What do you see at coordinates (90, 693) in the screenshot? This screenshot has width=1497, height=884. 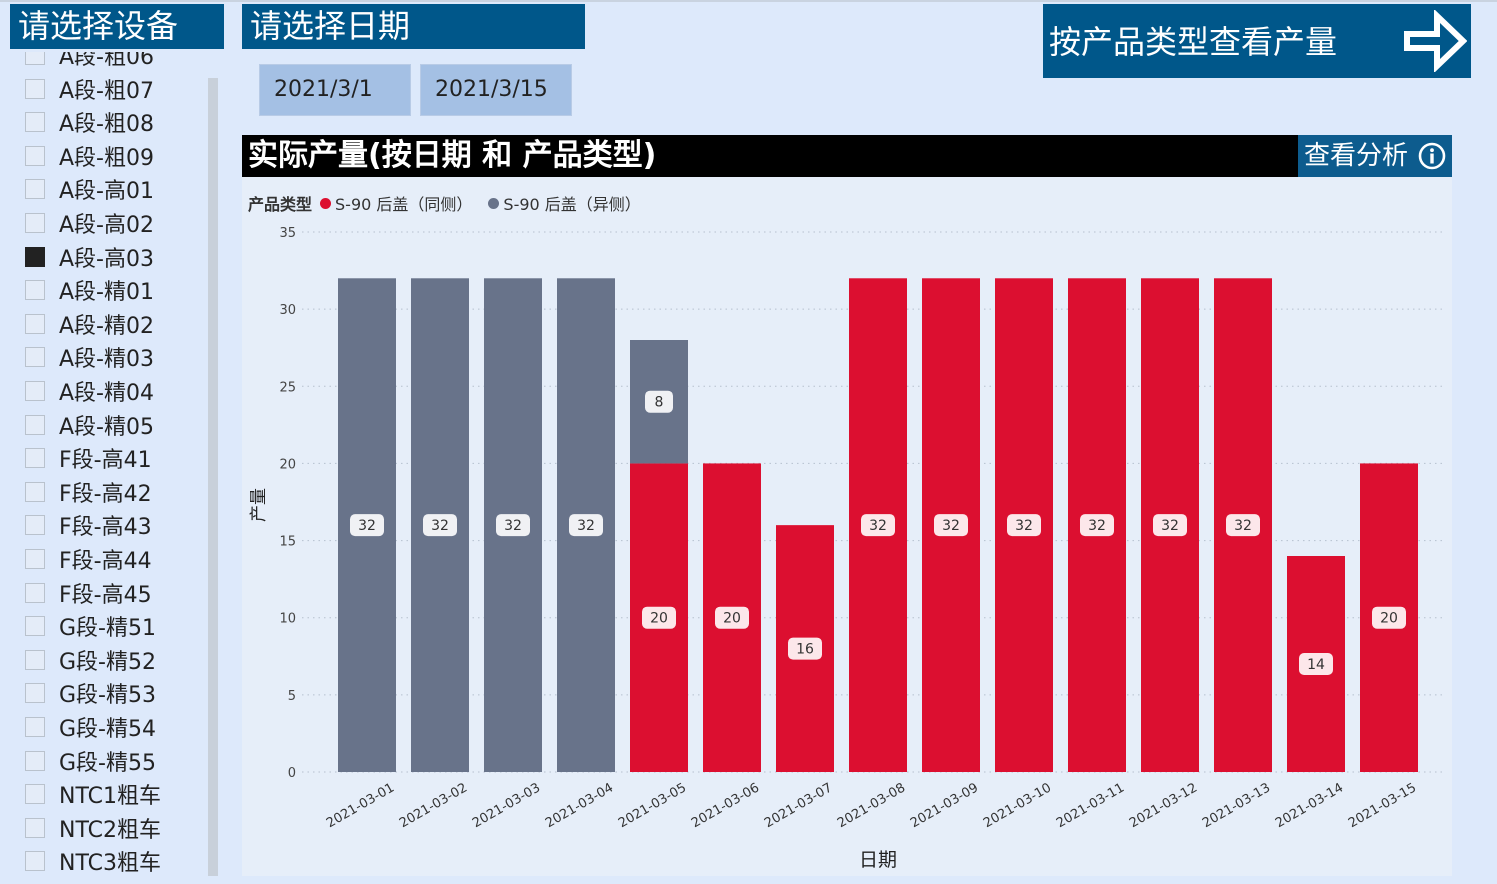 I see `device-item: G段-精53` at bounding box center [90, 693].